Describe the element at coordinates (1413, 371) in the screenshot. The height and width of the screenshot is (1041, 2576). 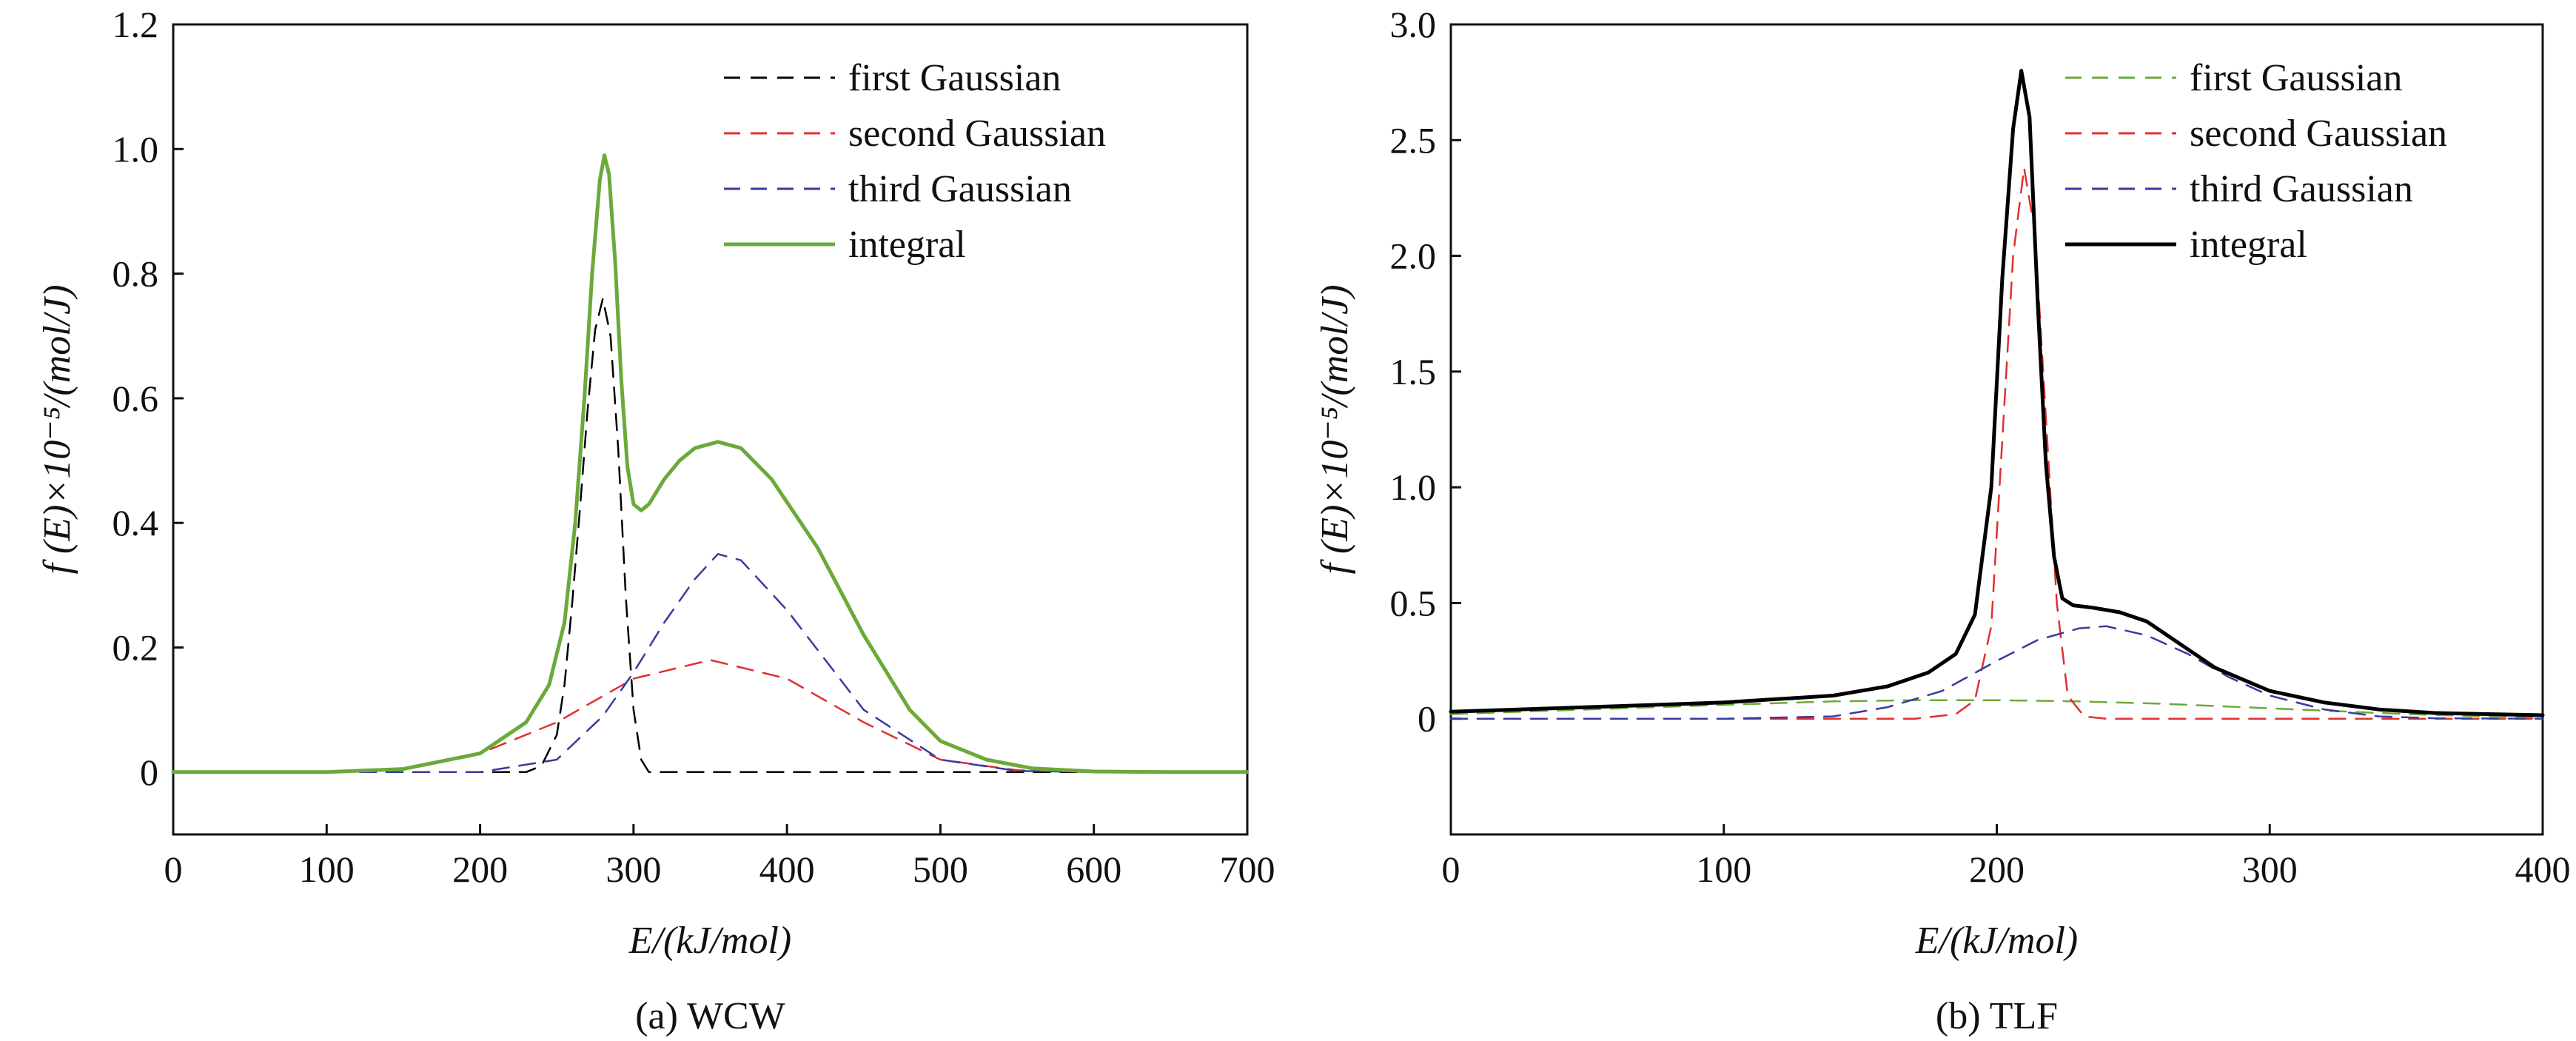
I see `y-tick-label: 1.5` at that location.